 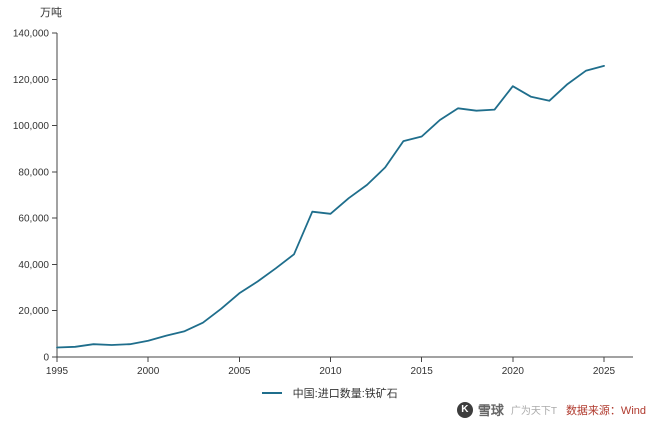 I want to click on svg-text: 1995, so click(x=57, y=371).